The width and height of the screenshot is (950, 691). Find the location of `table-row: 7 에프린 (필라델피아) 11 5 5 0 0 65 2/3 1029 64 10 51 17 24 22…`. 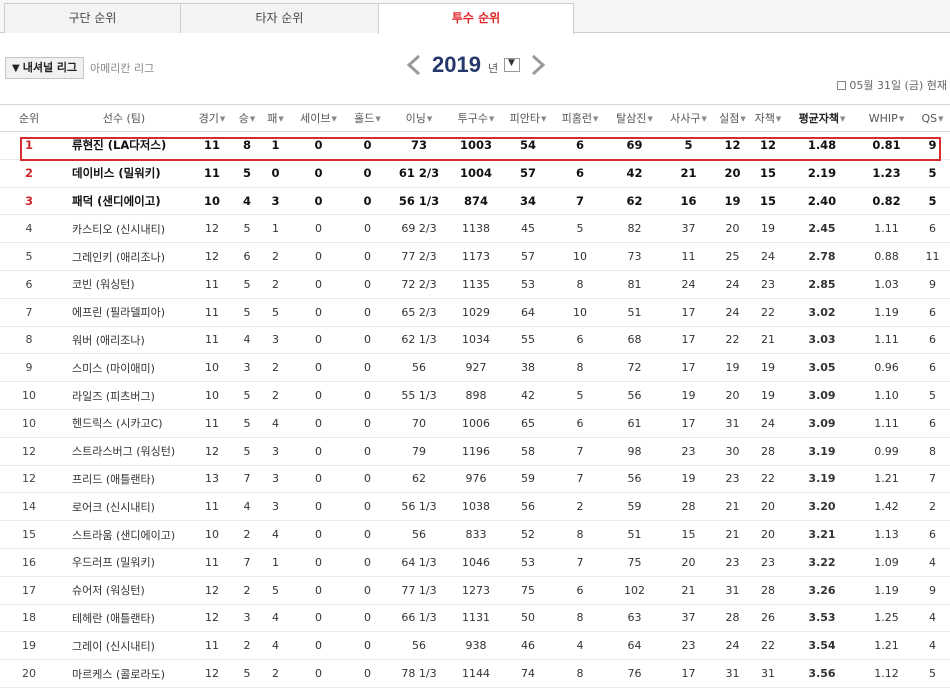

table-row: 7 에프린 (필라델피아) 11 5 5 0 0 65 2/3 1029 64 10 51 17 24 22… is located at coordinates (475, 312).